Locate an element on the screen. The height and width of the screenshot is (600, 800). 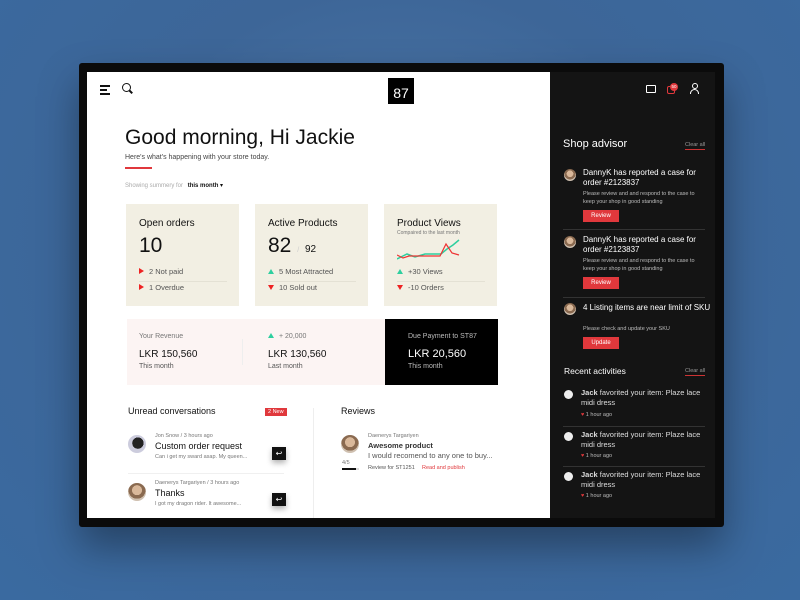
review-author: Daenerys Targariyen is located at coordinates (393, 436).